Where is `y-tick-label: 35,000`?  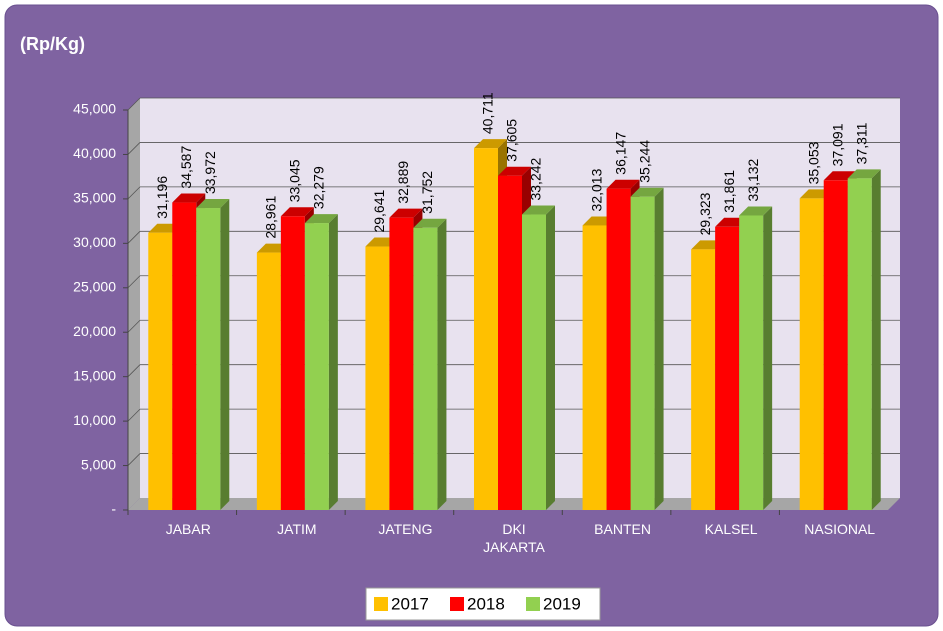 y-tick-label: 35,000 is located at coordinates (94, 198).